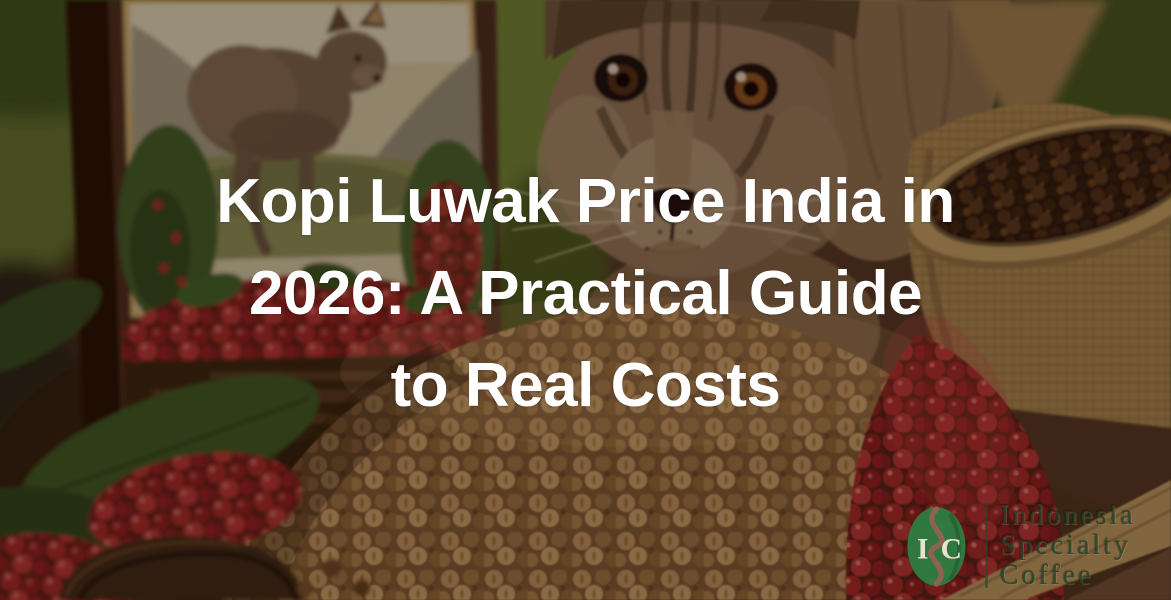  Describe the element at coordinates (922, 549) in the screenshot. I see `monogram-letter-i: I` at that location.